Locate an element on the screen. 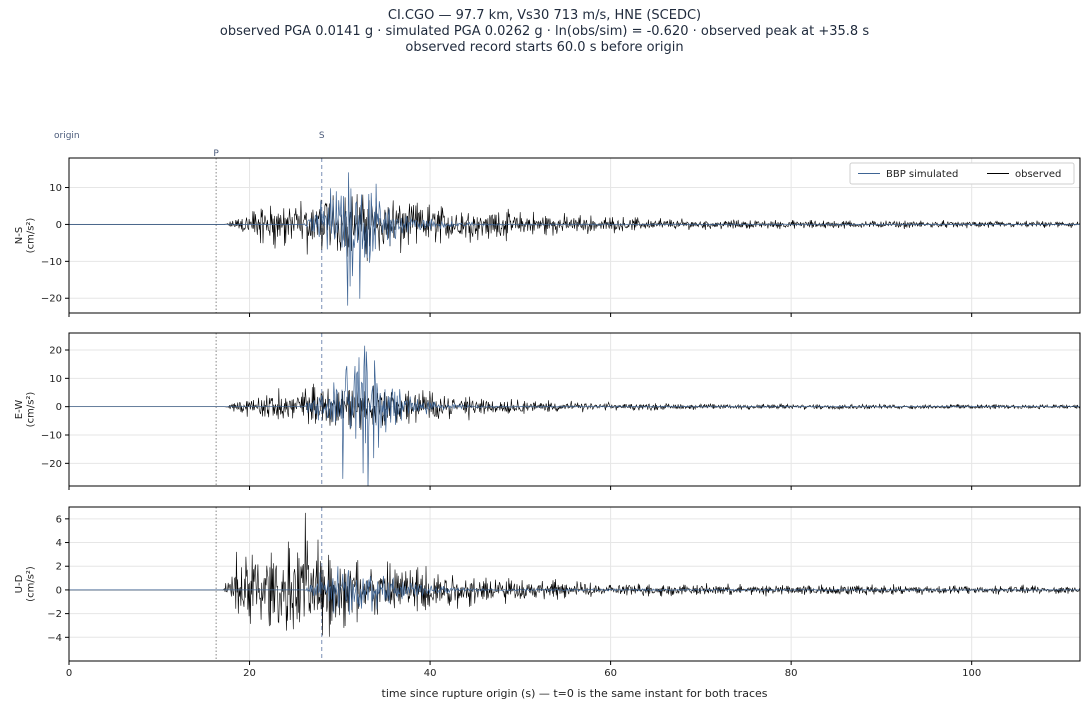 Image resolution: width=1089 pixels, height=710 pixels. y-axis-label: U-D(cm/s²) is located at coordinates (25, 584).